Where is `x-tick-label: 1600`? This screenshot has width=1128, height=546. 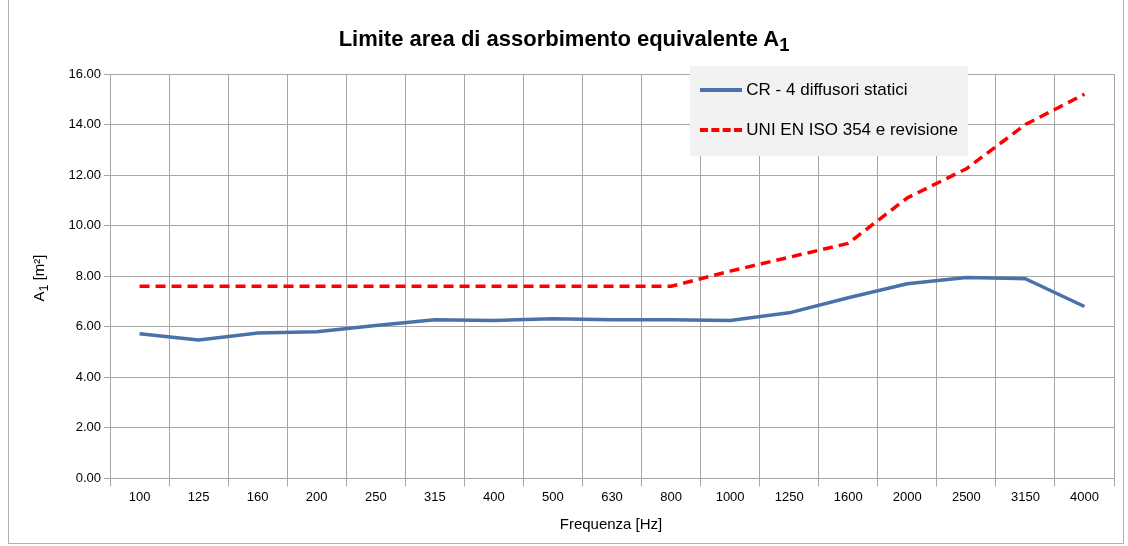
x-tick-label: 1600 is located at coordinates (848, 496).